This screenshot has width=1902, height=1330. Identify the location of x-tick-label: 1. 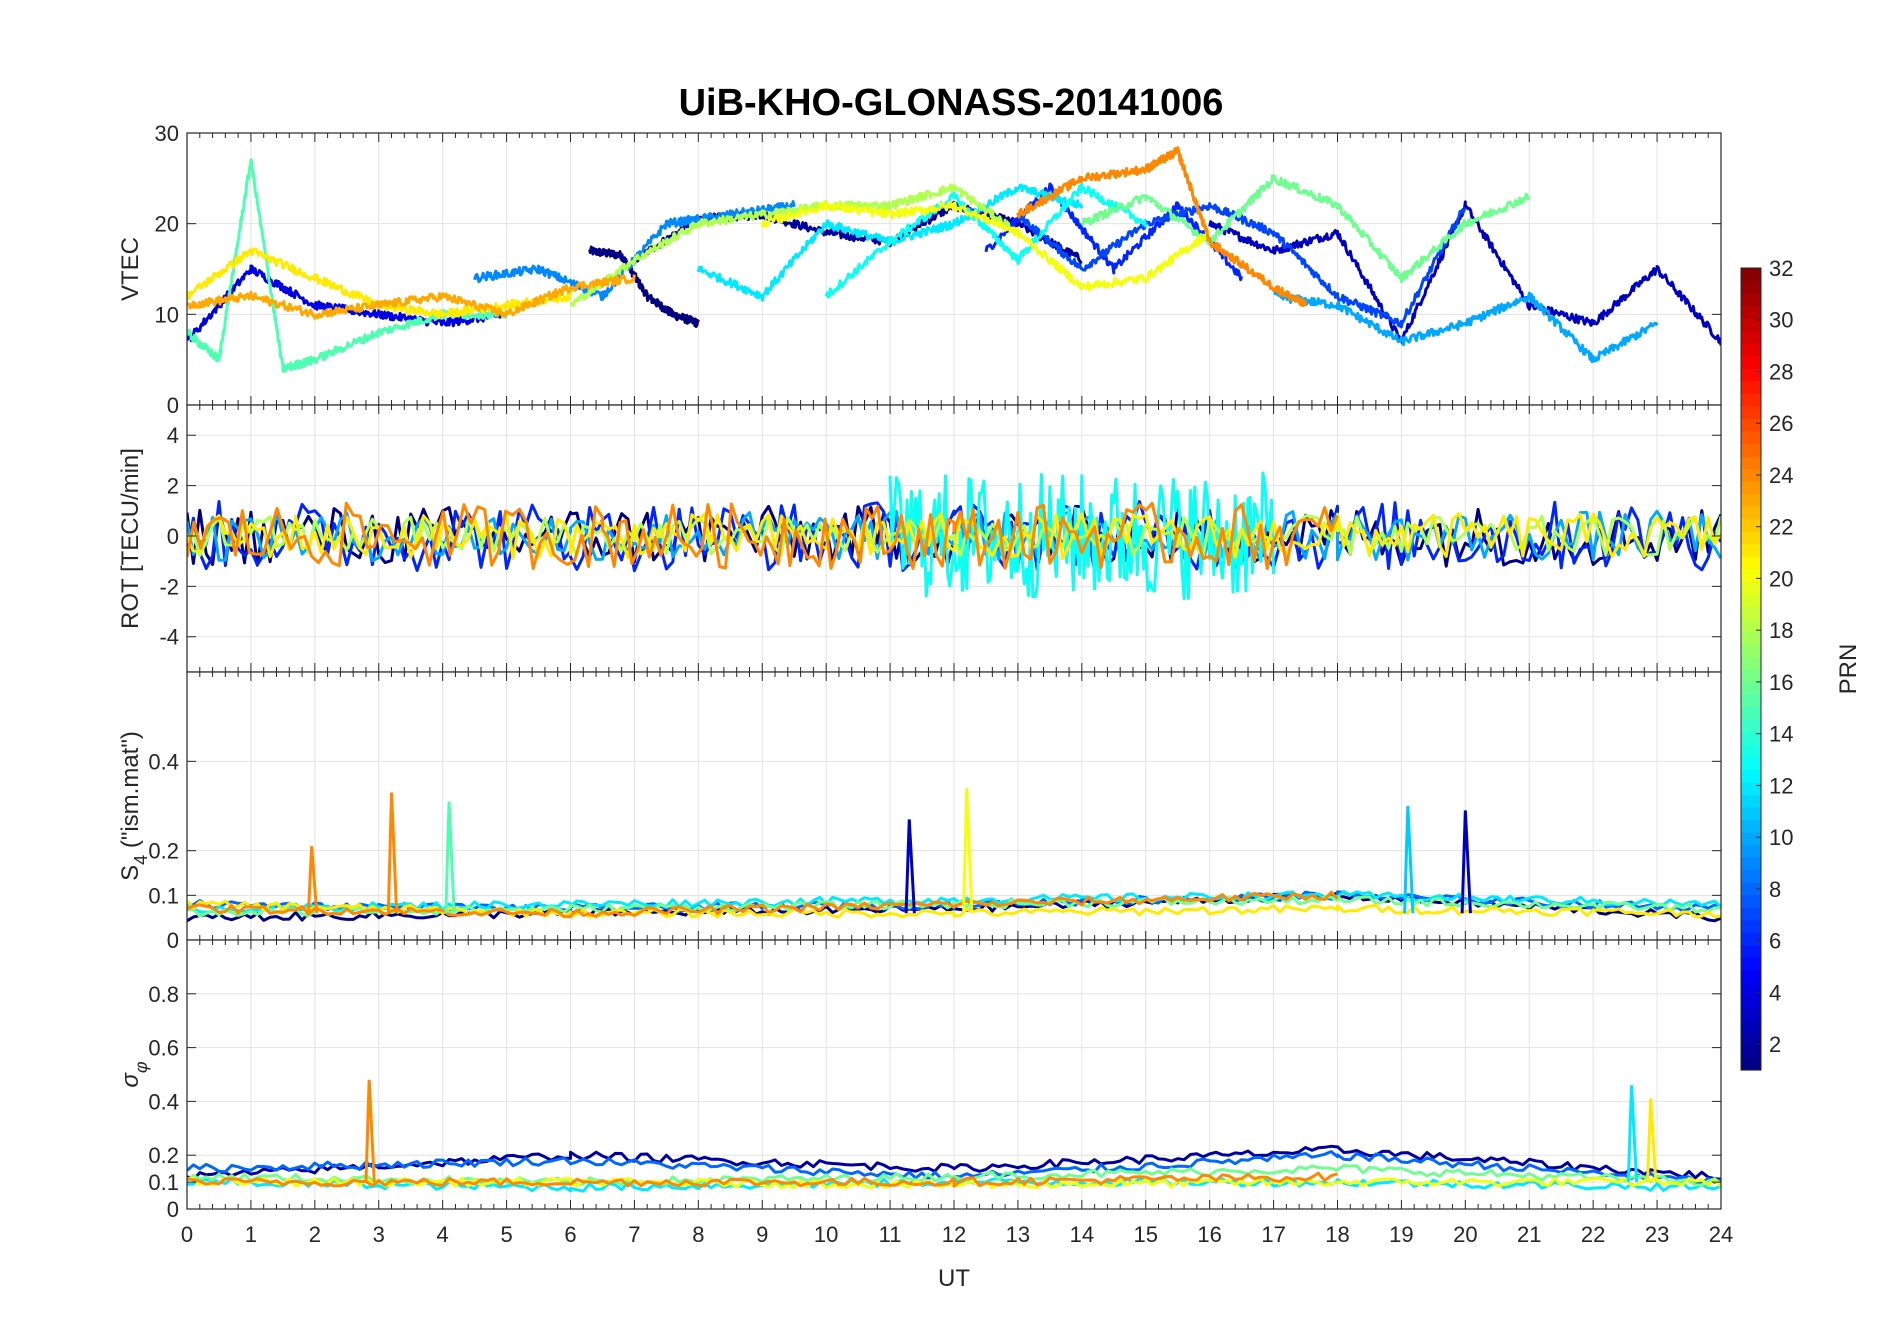
(251, 1234).